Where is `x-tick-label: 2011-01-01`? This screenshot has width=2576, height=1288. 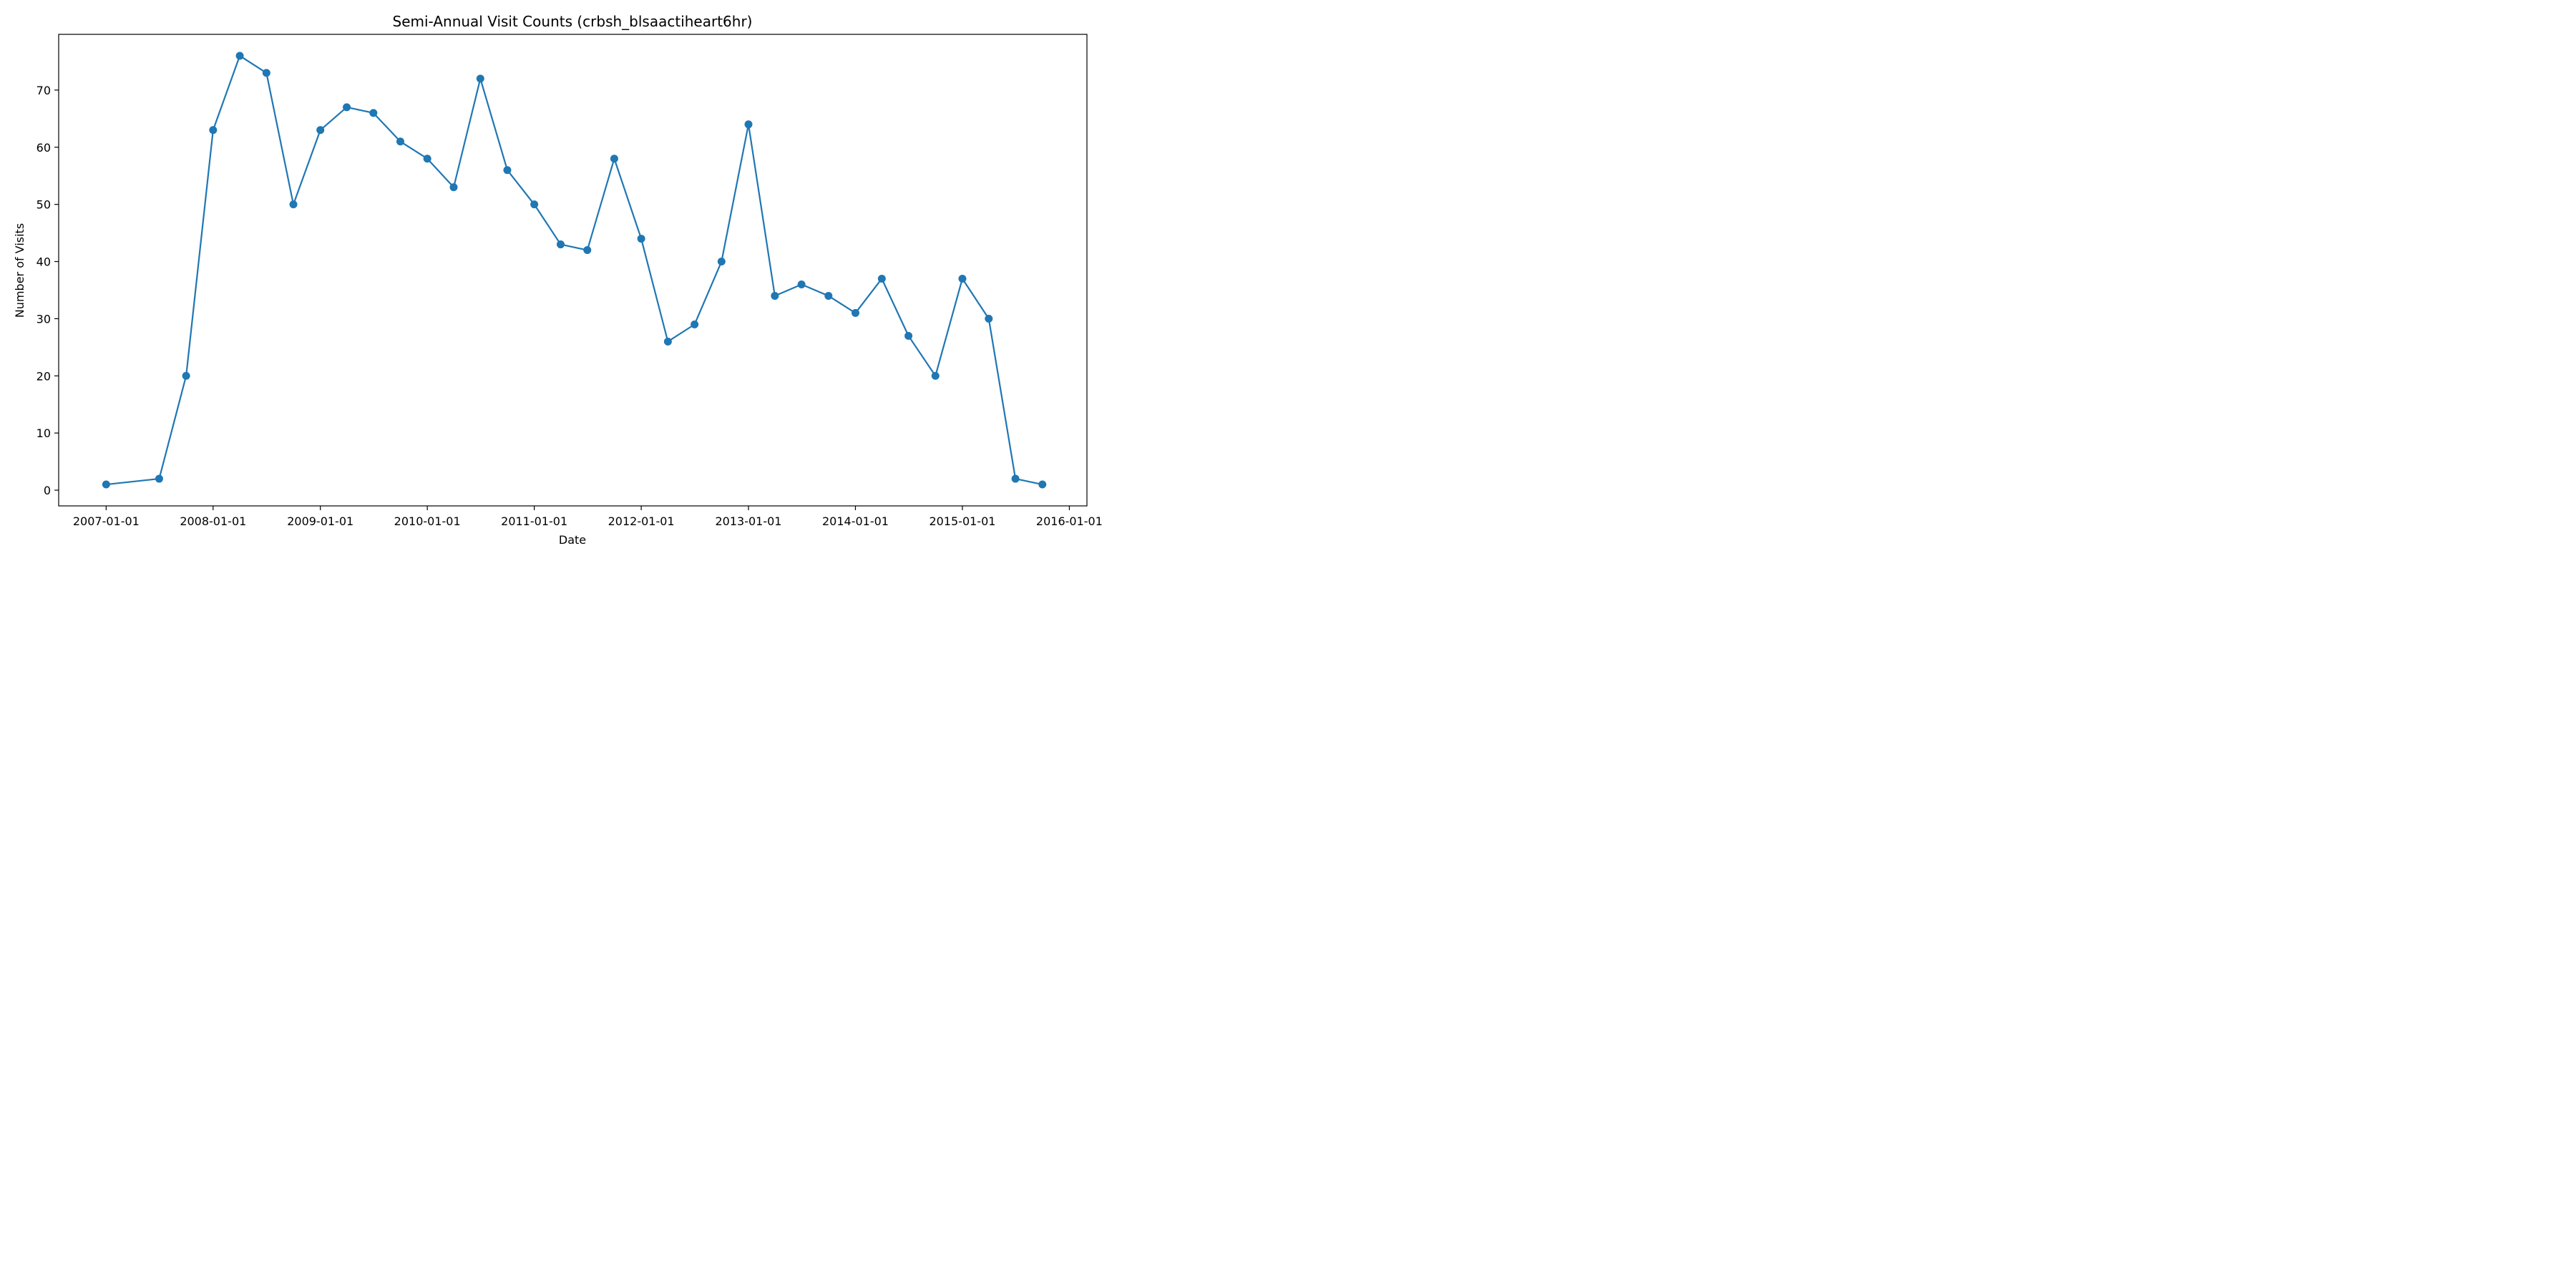
x-tick-label: 2011-01-01 is located at coordinates (534, 521).